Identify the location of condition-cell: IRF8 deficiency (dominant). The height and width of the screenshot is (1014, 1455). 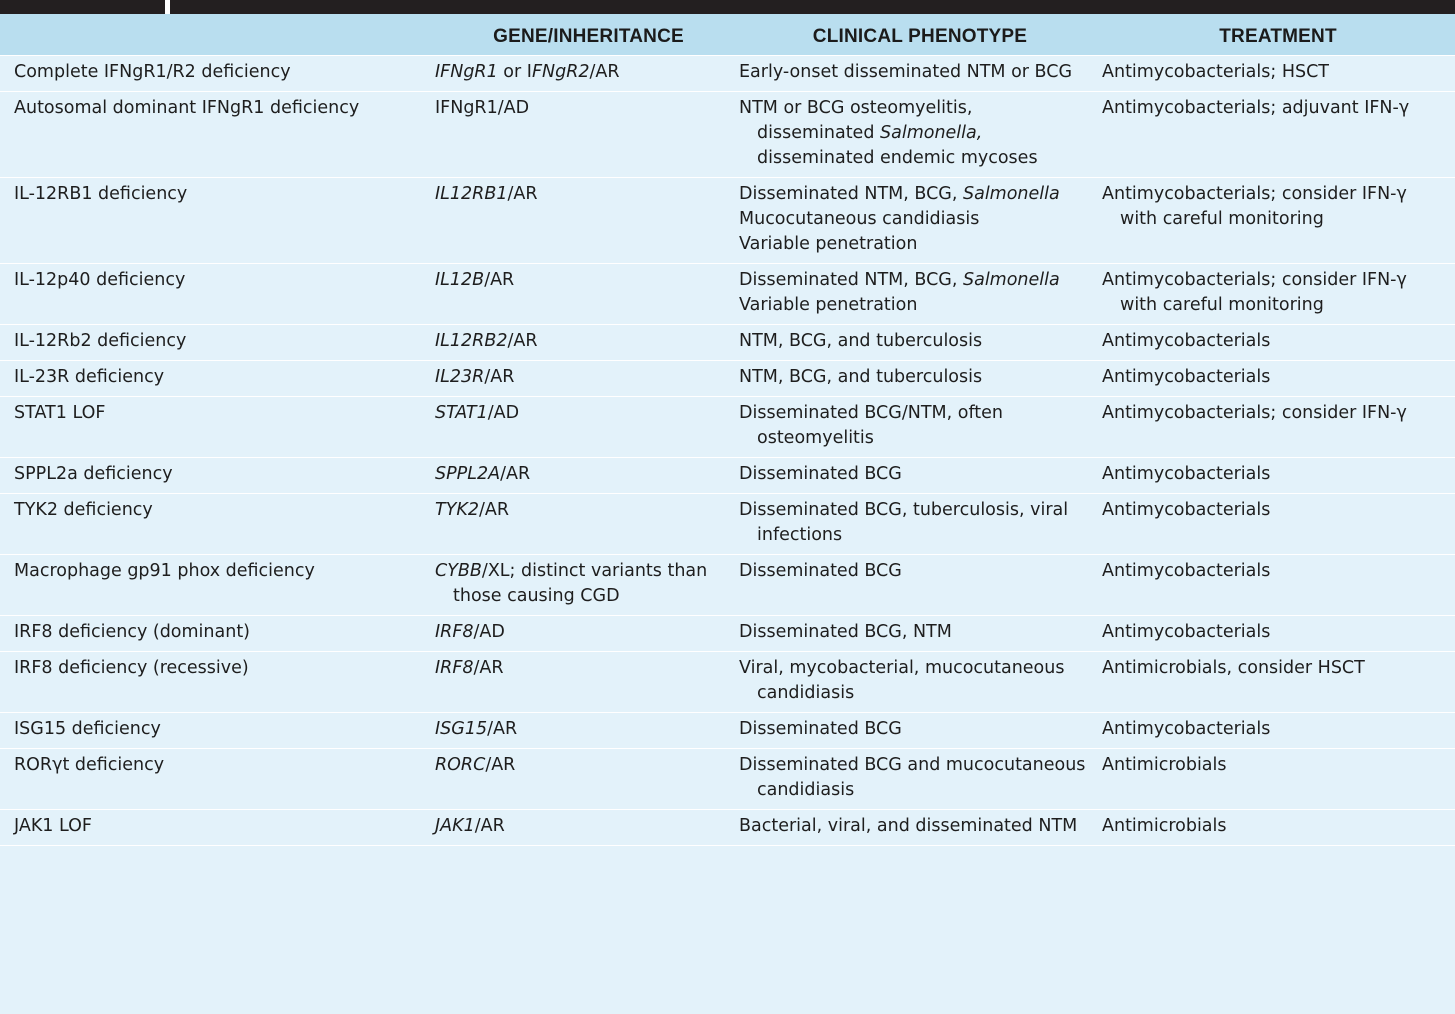
(213, 633).